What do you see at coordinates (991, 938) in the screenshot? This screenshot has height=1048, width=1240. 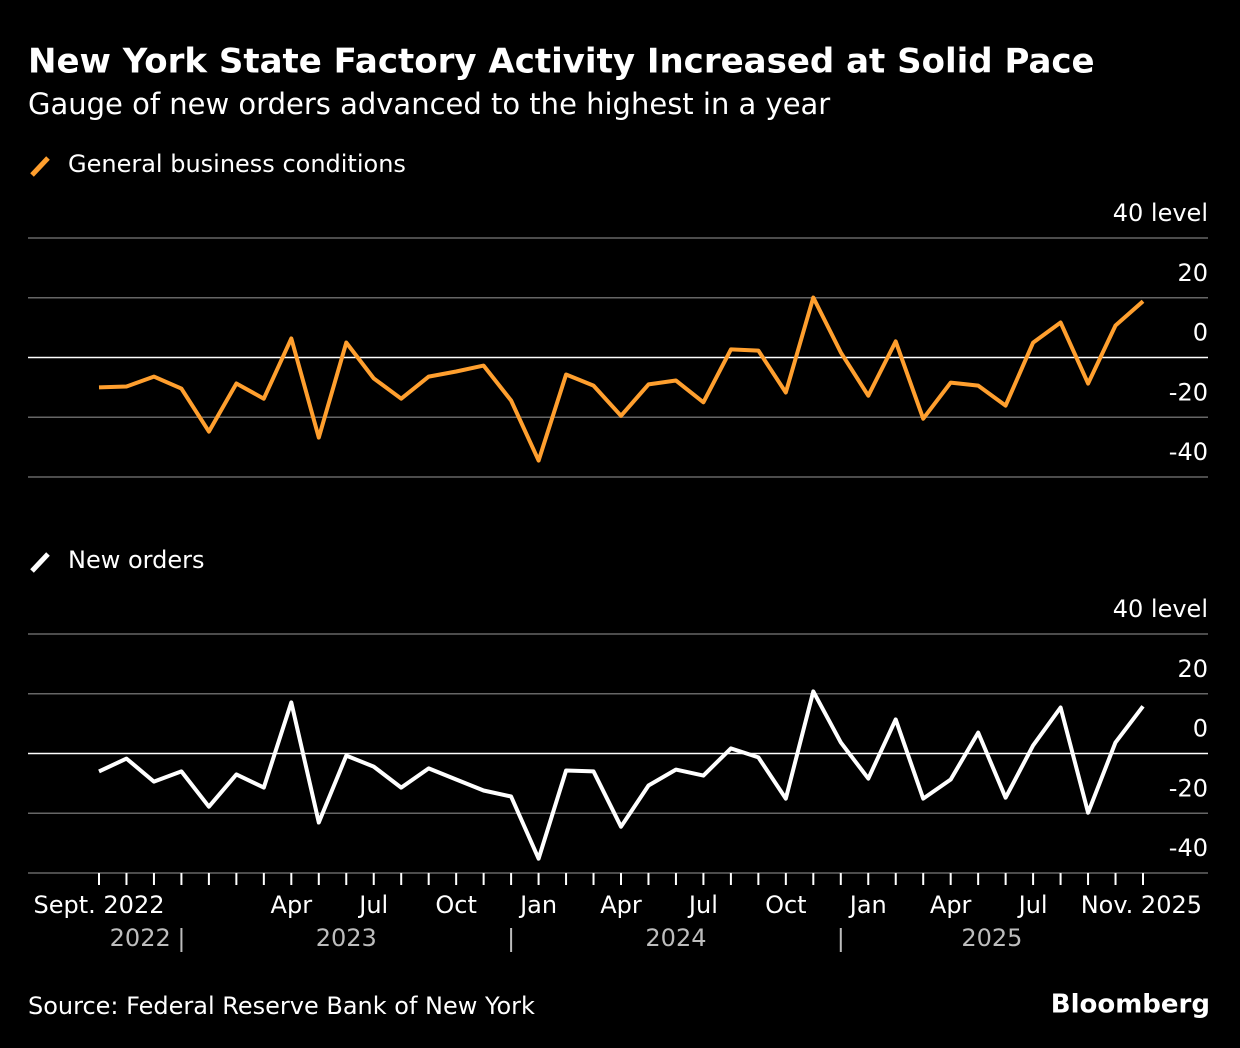 I see `year-label: 2025` at bounding box center [991, 938].